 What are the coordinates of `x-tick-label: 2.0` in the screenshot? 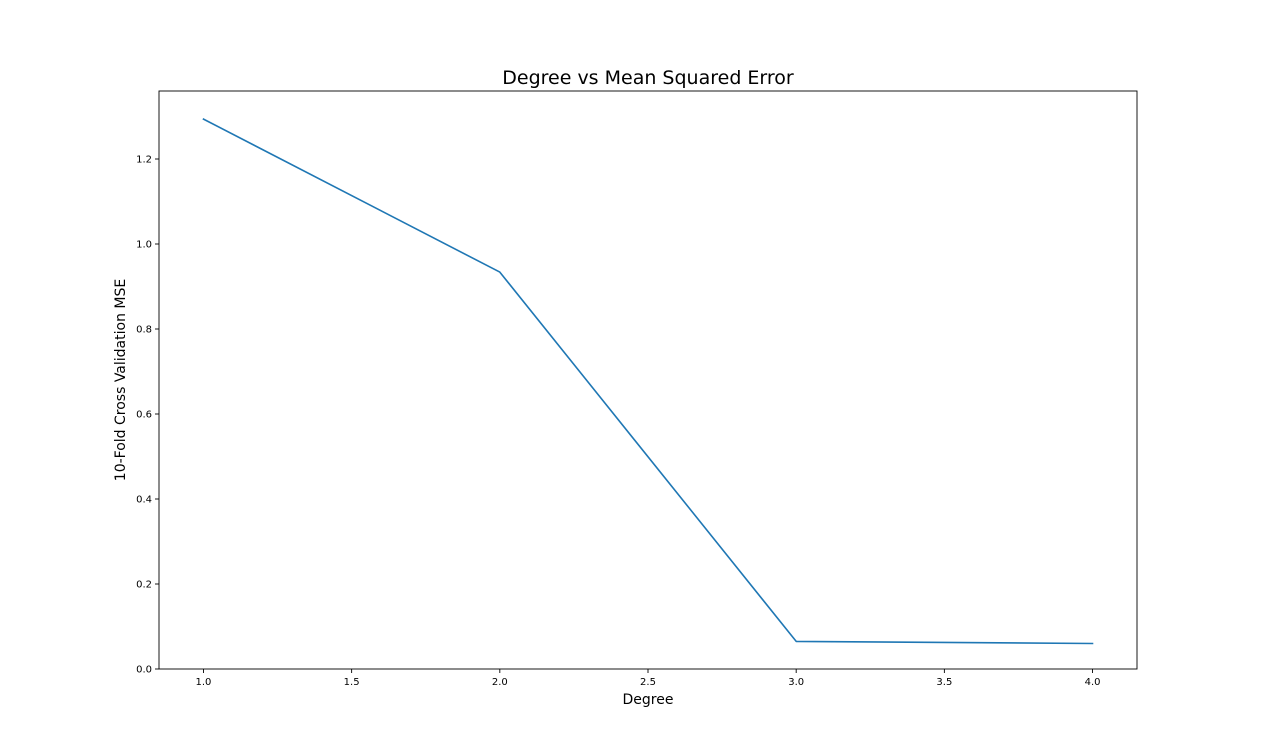 It's located at (500, 682).